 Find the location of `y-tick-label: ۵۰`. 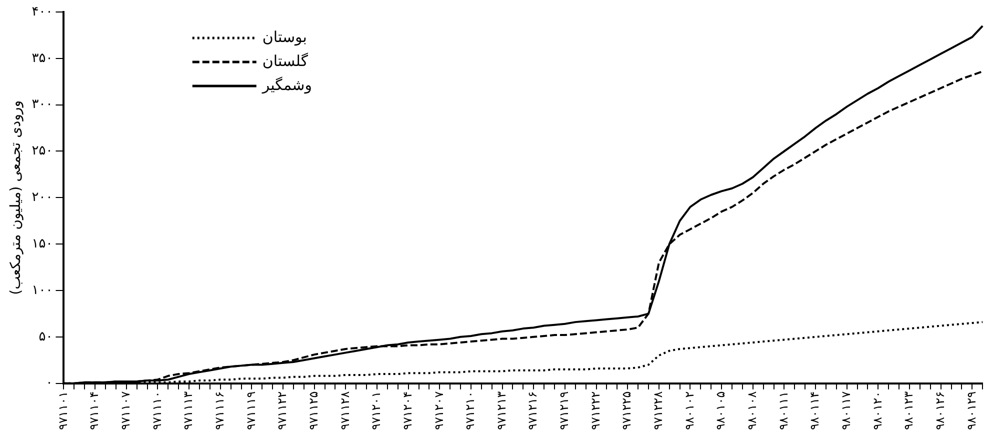

y-tick-label: ۵۰ is located at coordinates (45, 336).